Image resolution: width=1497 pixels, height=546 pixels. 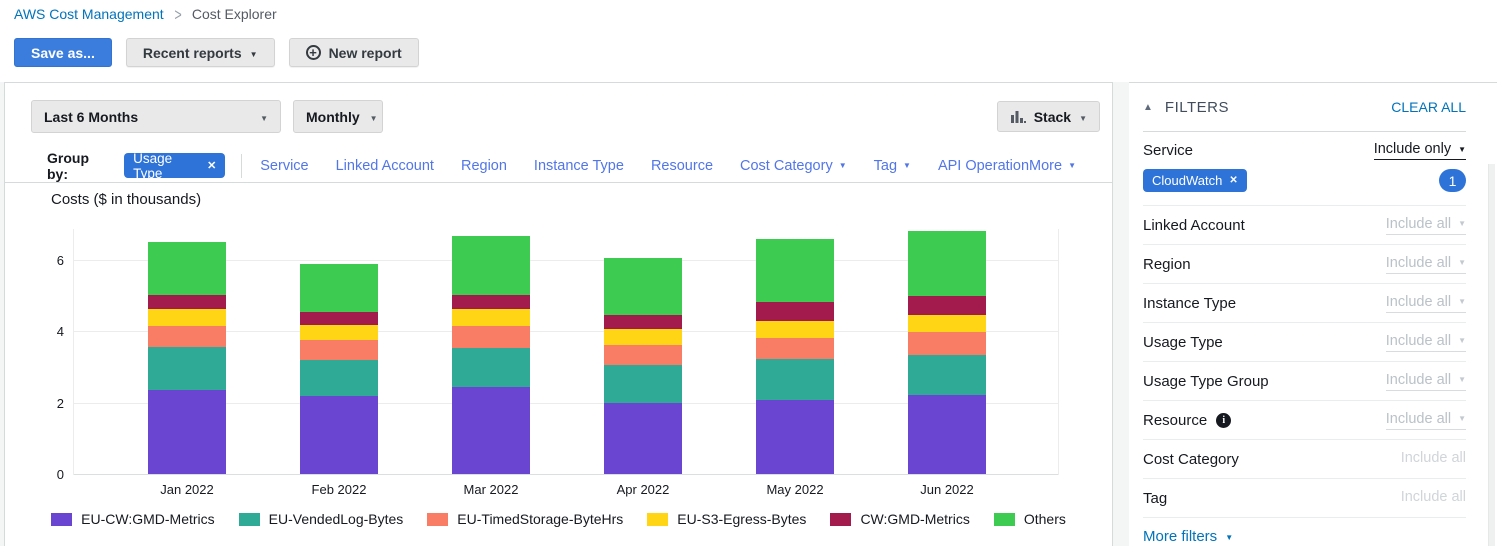 What do you see at coordinates (786, 165) in the screenshot?
I see `link-label: Cost Category` at bounding box center [786, 165].